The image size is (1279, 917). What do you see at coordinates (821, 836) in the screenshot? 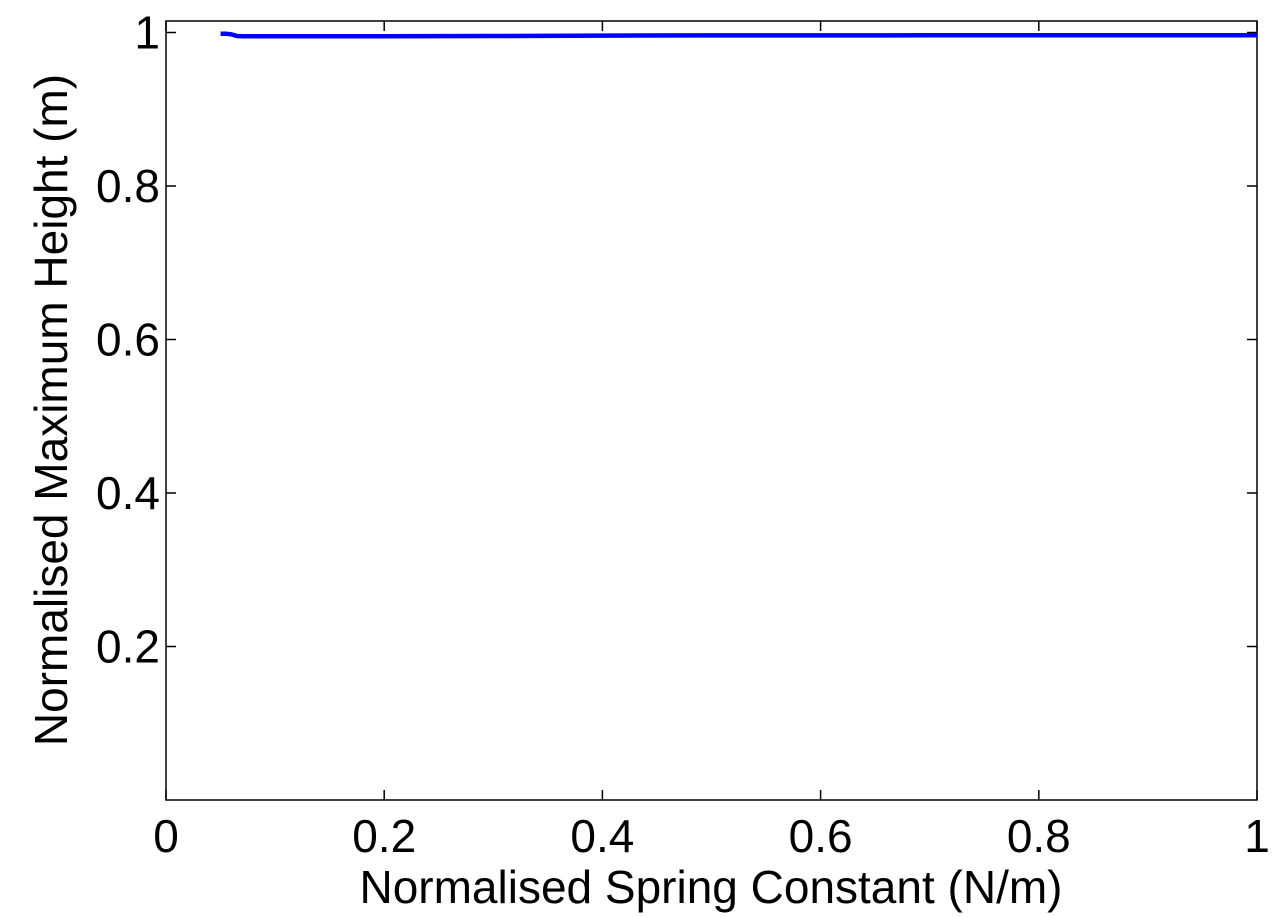
I see `x-tick-label: 0.6` at bounding box center [821, 836].